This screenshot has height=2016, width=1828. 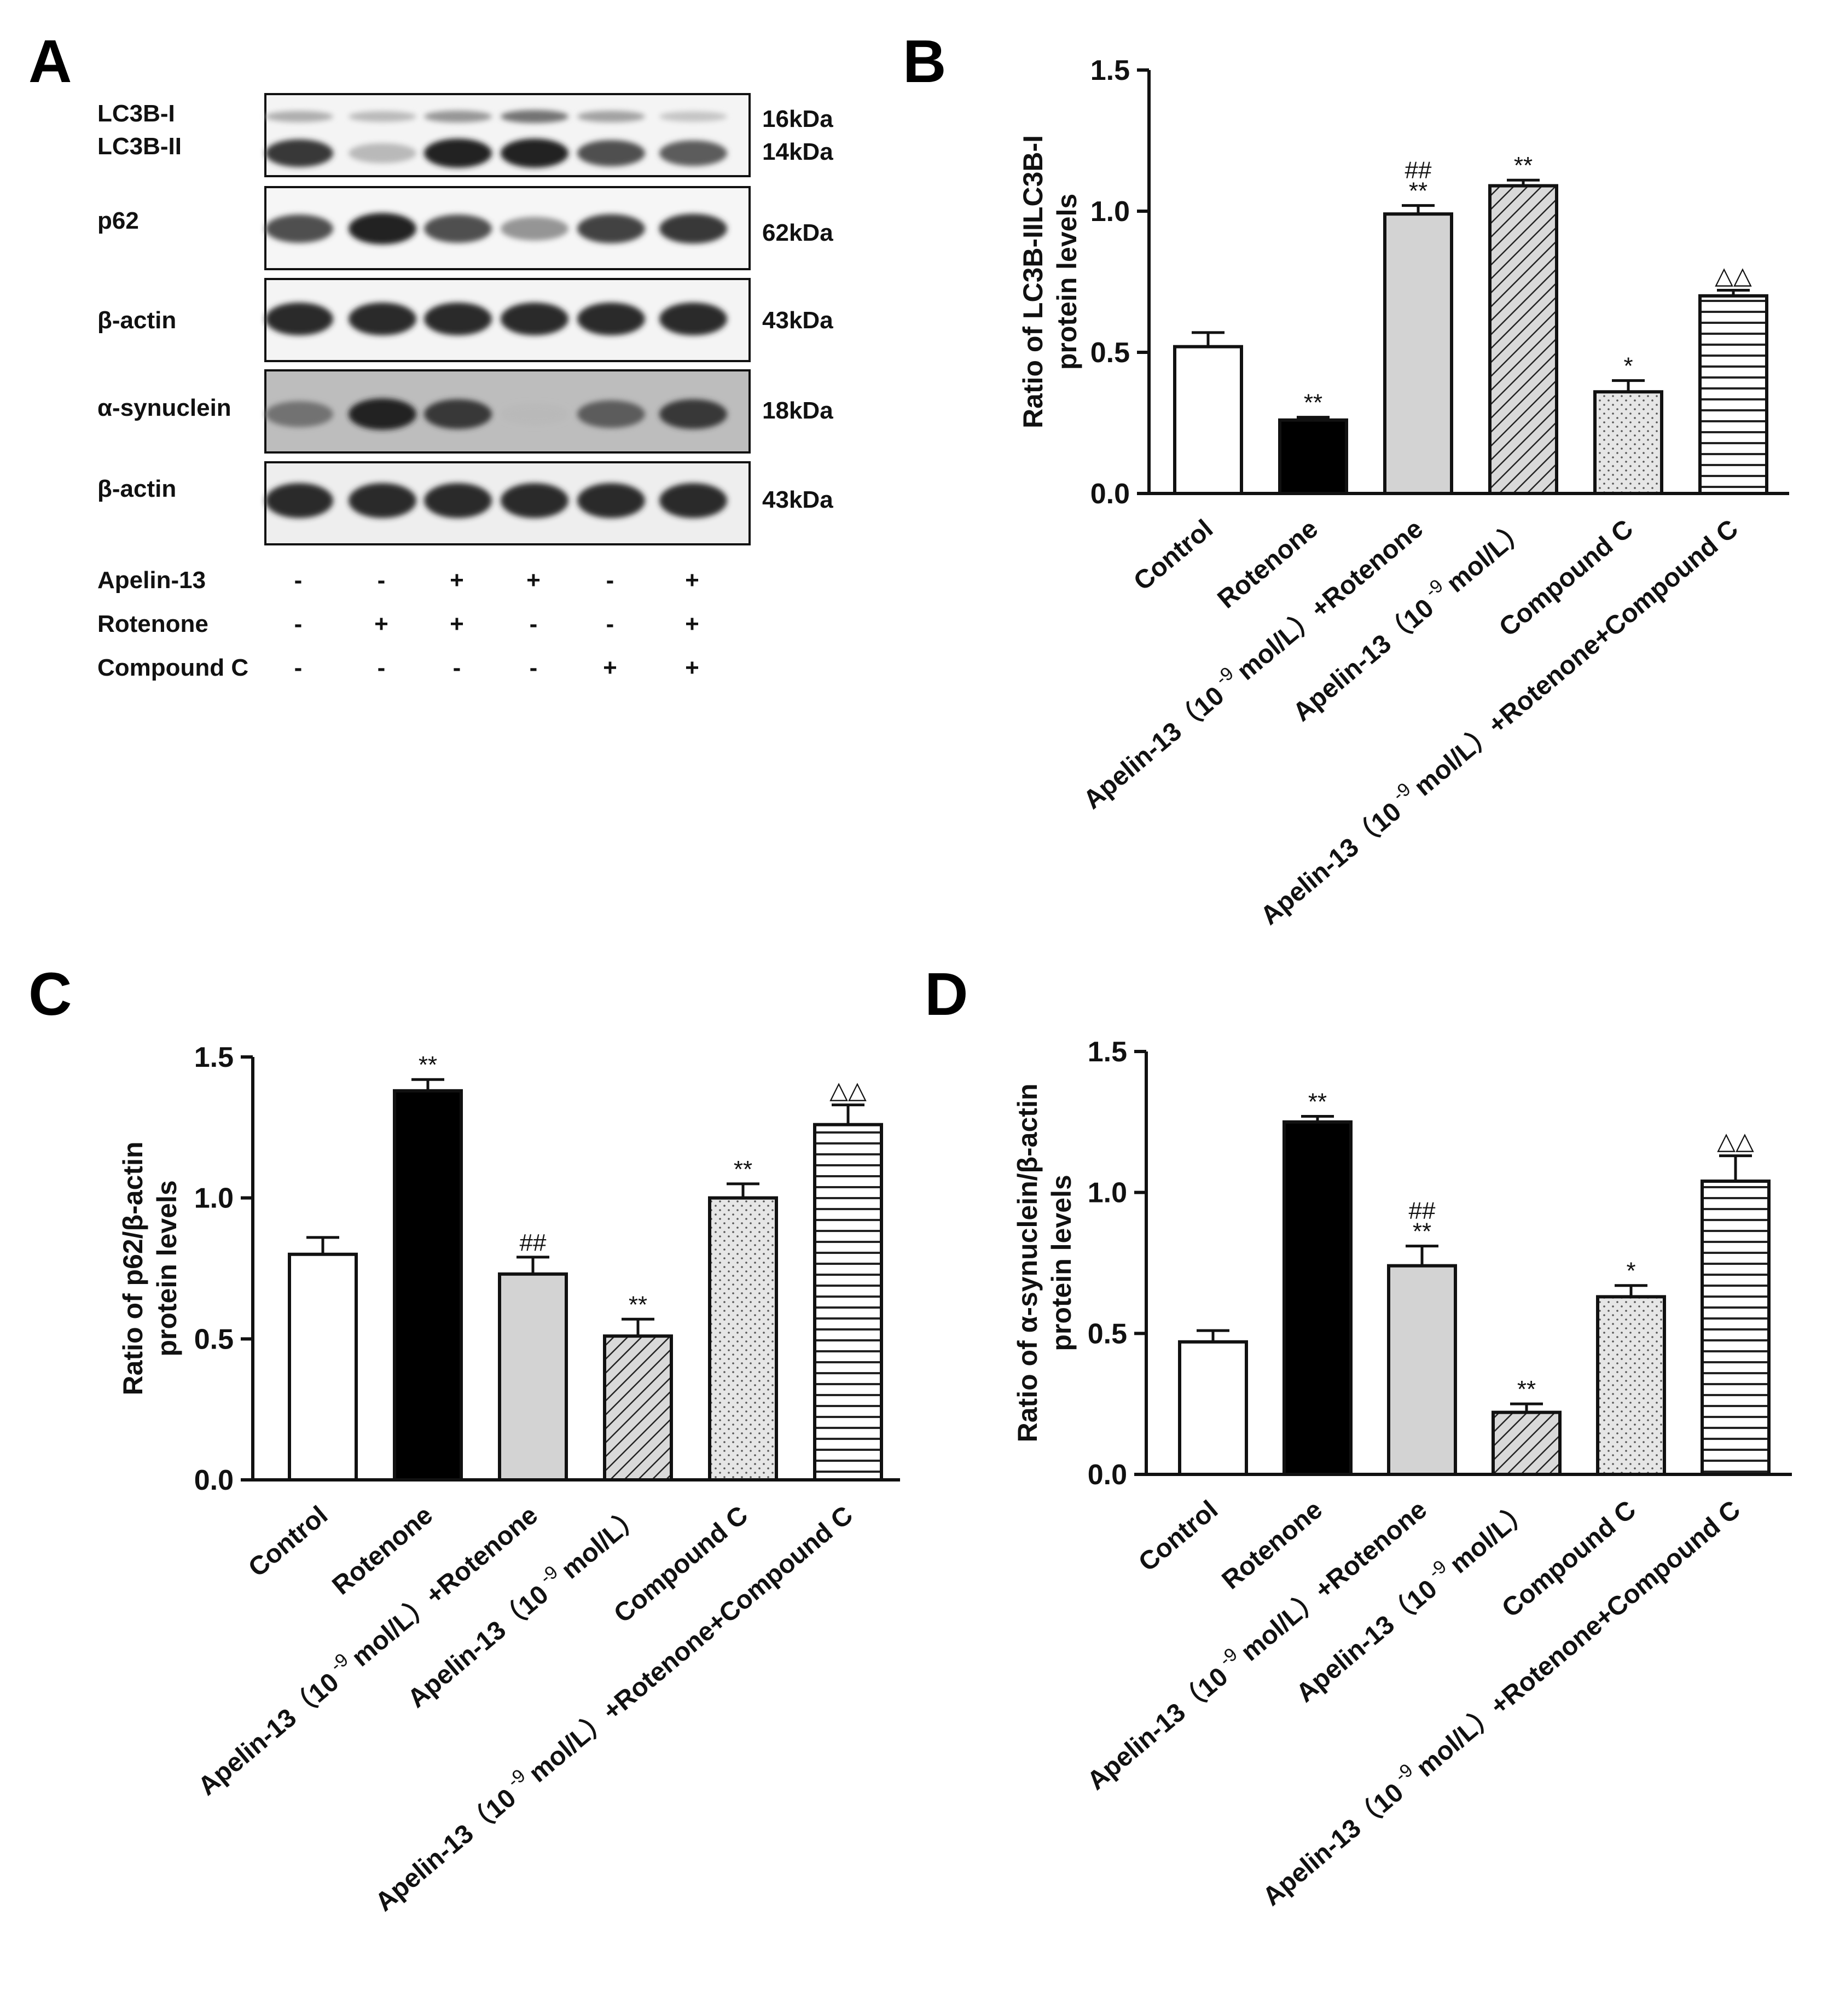 I want to click on blot-bands, so click(x=496, y=314).